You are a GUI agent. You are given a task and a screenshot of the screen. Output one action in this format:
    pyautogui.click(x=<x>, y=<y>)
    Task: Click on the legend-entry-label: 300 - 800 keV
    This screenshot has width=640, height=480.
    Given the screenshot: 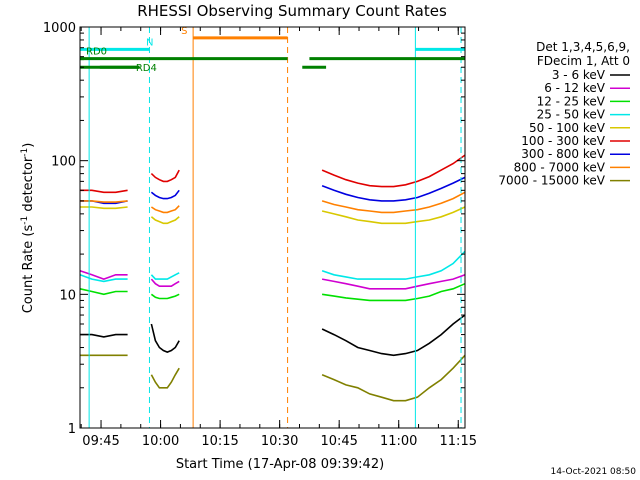 What is the action you would take?
    pyautogui.click(x=563, y=154)
    